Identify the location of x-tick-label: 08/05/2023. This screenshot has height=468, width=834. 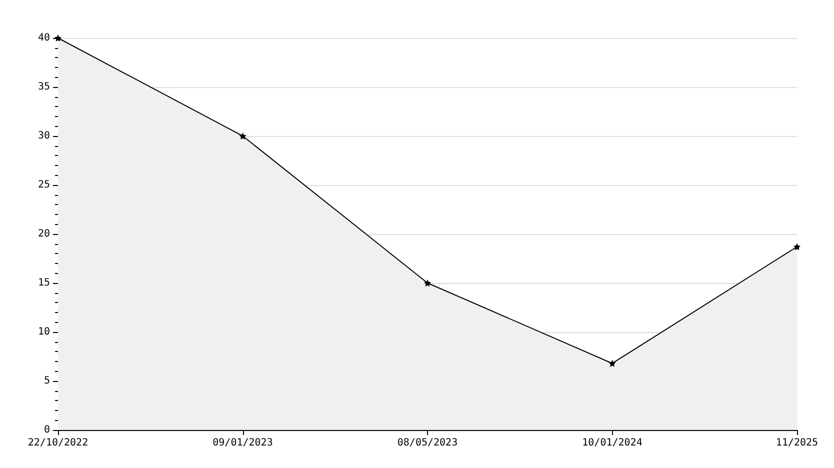
(427, 443).